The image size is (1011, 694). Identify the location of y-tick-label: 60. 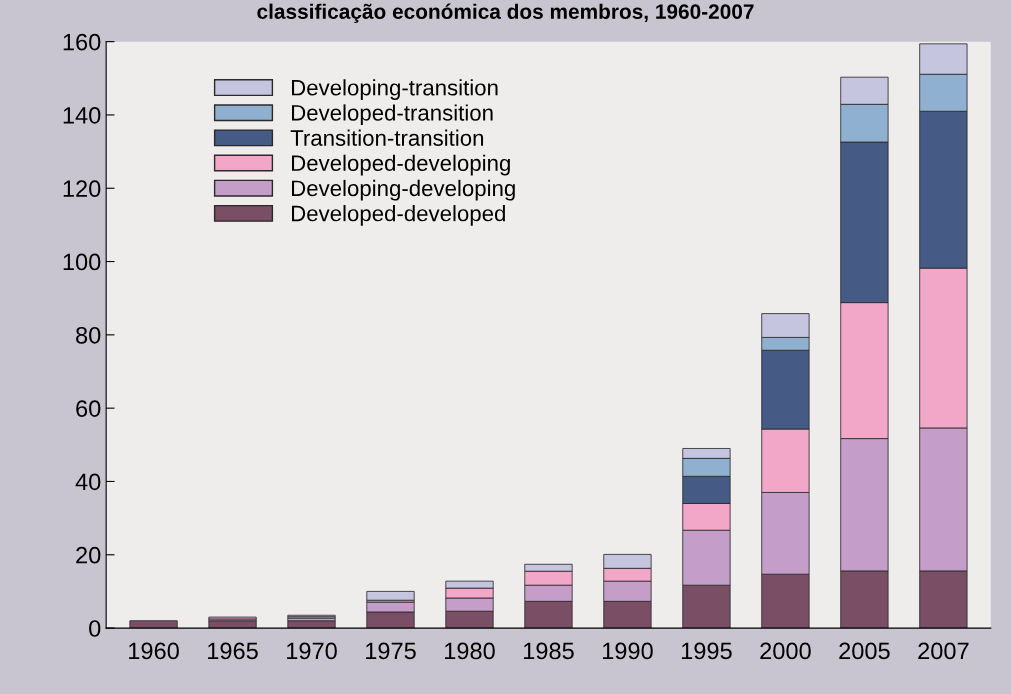
(88, 408).